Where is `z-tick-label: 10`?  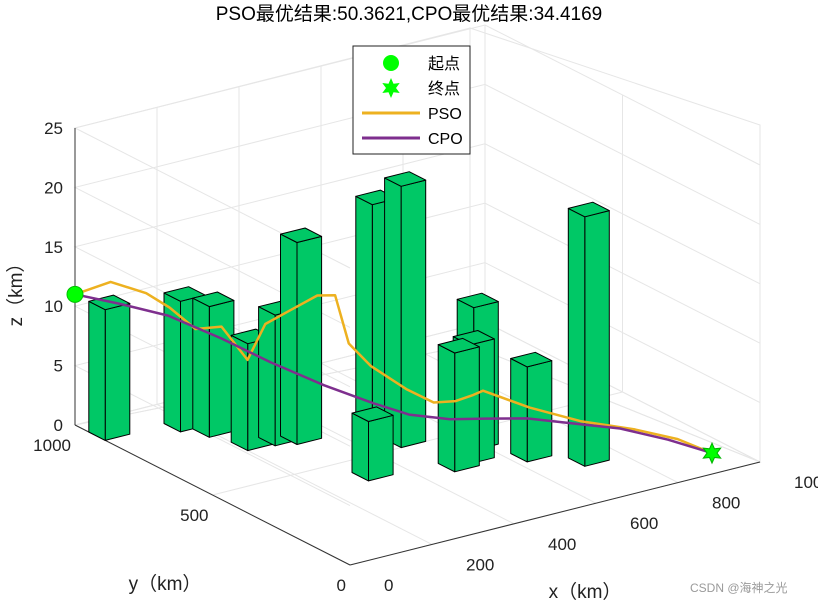
z-tick-label: 10 is located at coordinates (53, 306).